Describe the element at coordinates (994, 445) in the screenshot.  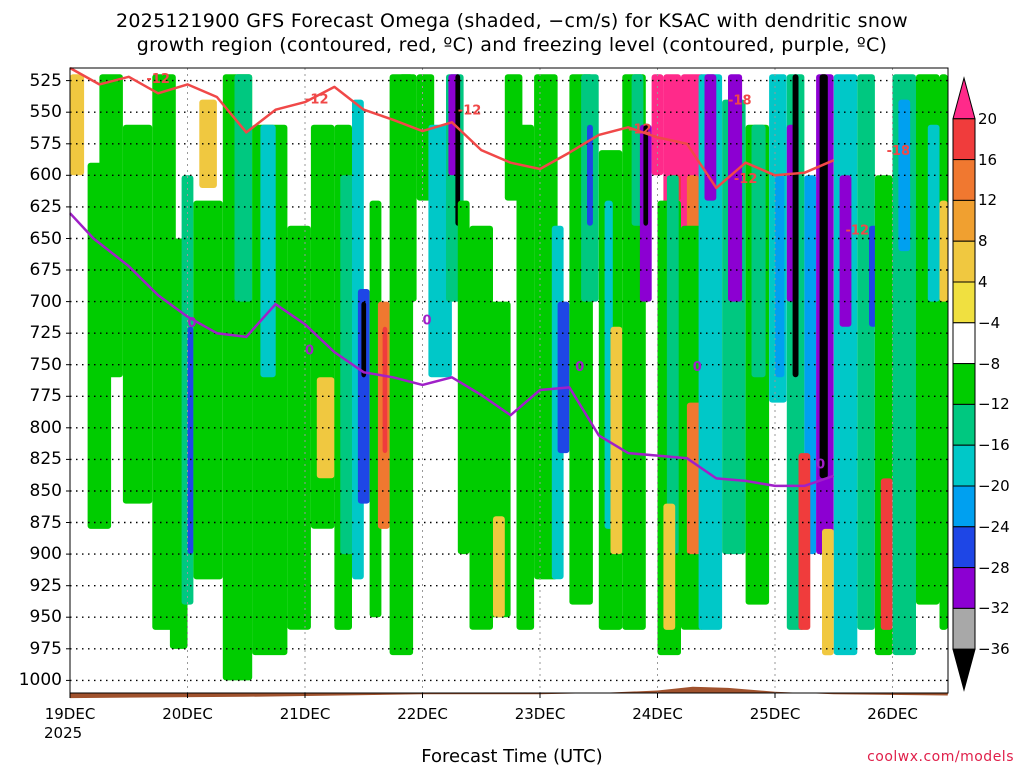
I see `colorbar-label: −16` at that location.